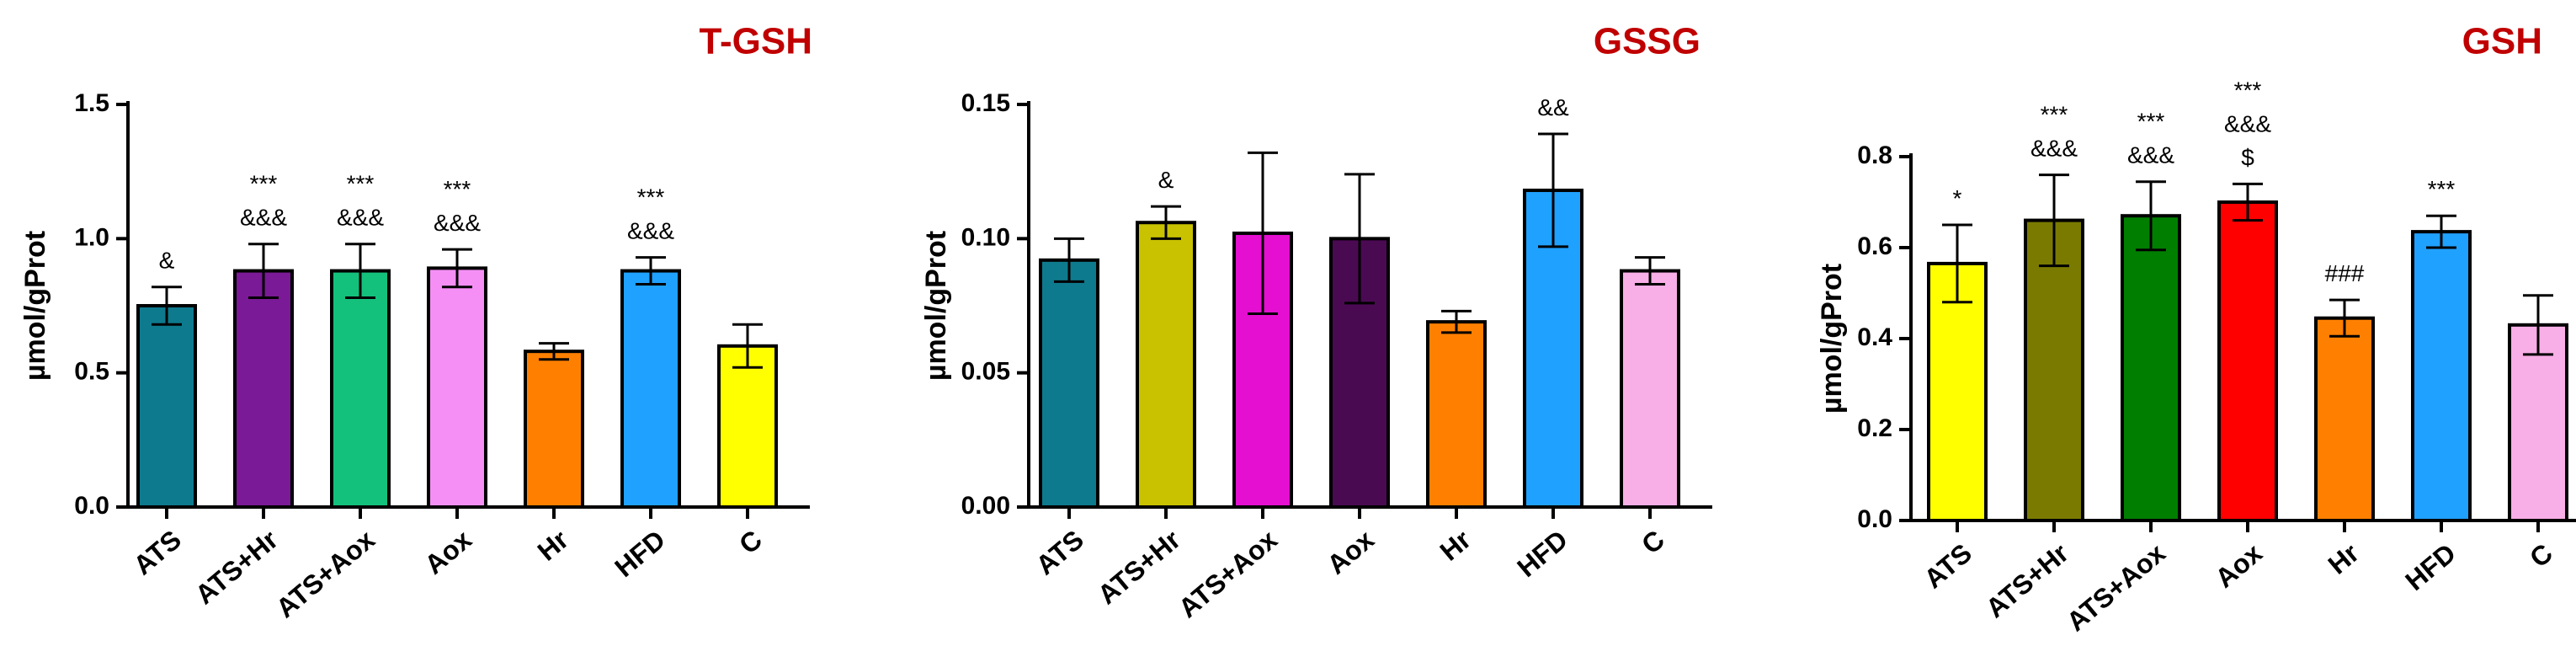 This screenshot has height=662, width=2576. What do you see at coordinates (985, 103) in the screenshot?
I see `y-tick-label: 0.15` at bounding box center [985, 103].